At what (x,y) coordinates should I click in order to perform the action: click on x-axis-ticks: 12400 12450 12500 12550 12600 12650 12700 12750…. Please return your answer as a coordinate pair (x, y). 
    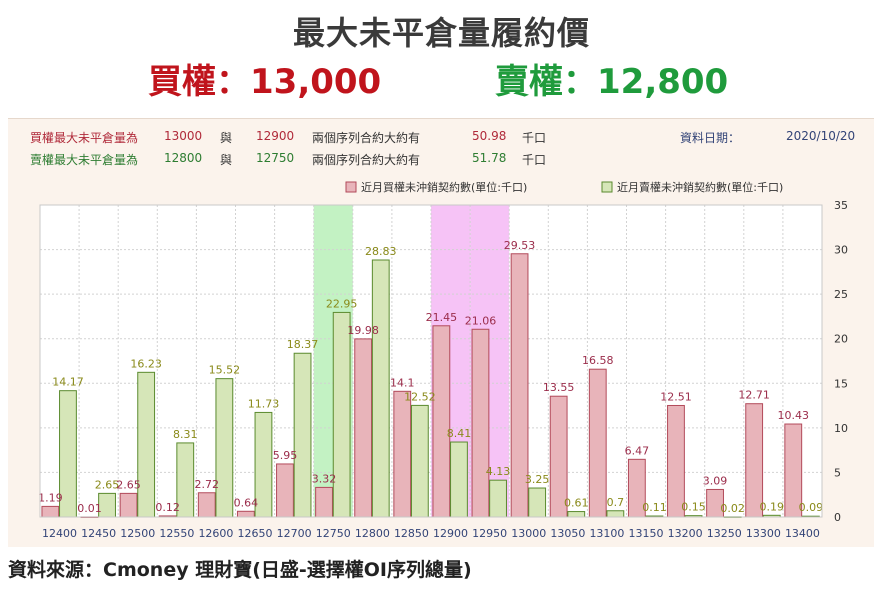
    Looking at the image, I should click on (431, 533).